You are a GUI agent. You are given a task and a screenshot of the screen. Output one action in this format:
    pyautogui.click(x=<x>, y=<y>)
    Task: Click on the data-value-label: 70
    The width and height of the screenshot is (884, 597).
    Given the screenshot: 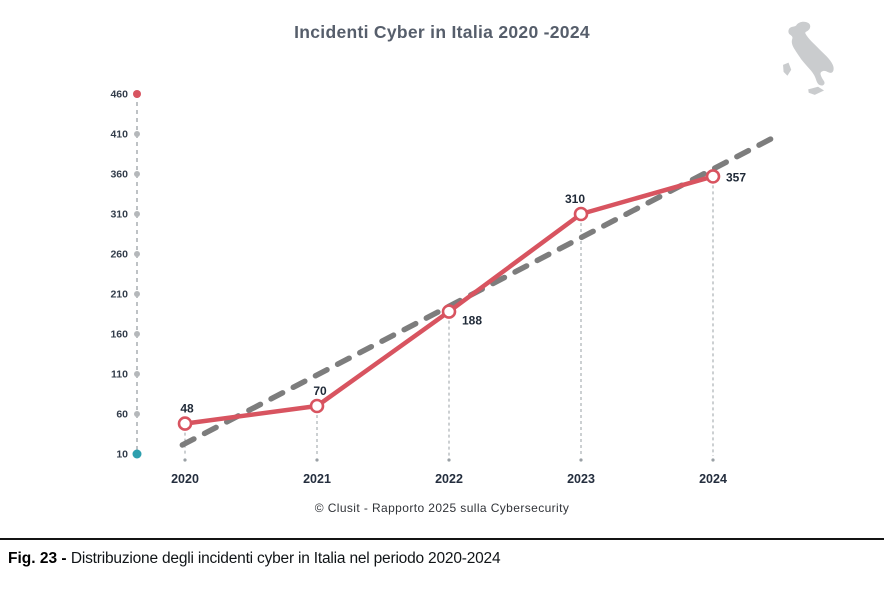 What is the action you would take?
    pyautogui.click(x=320, y=391)
    